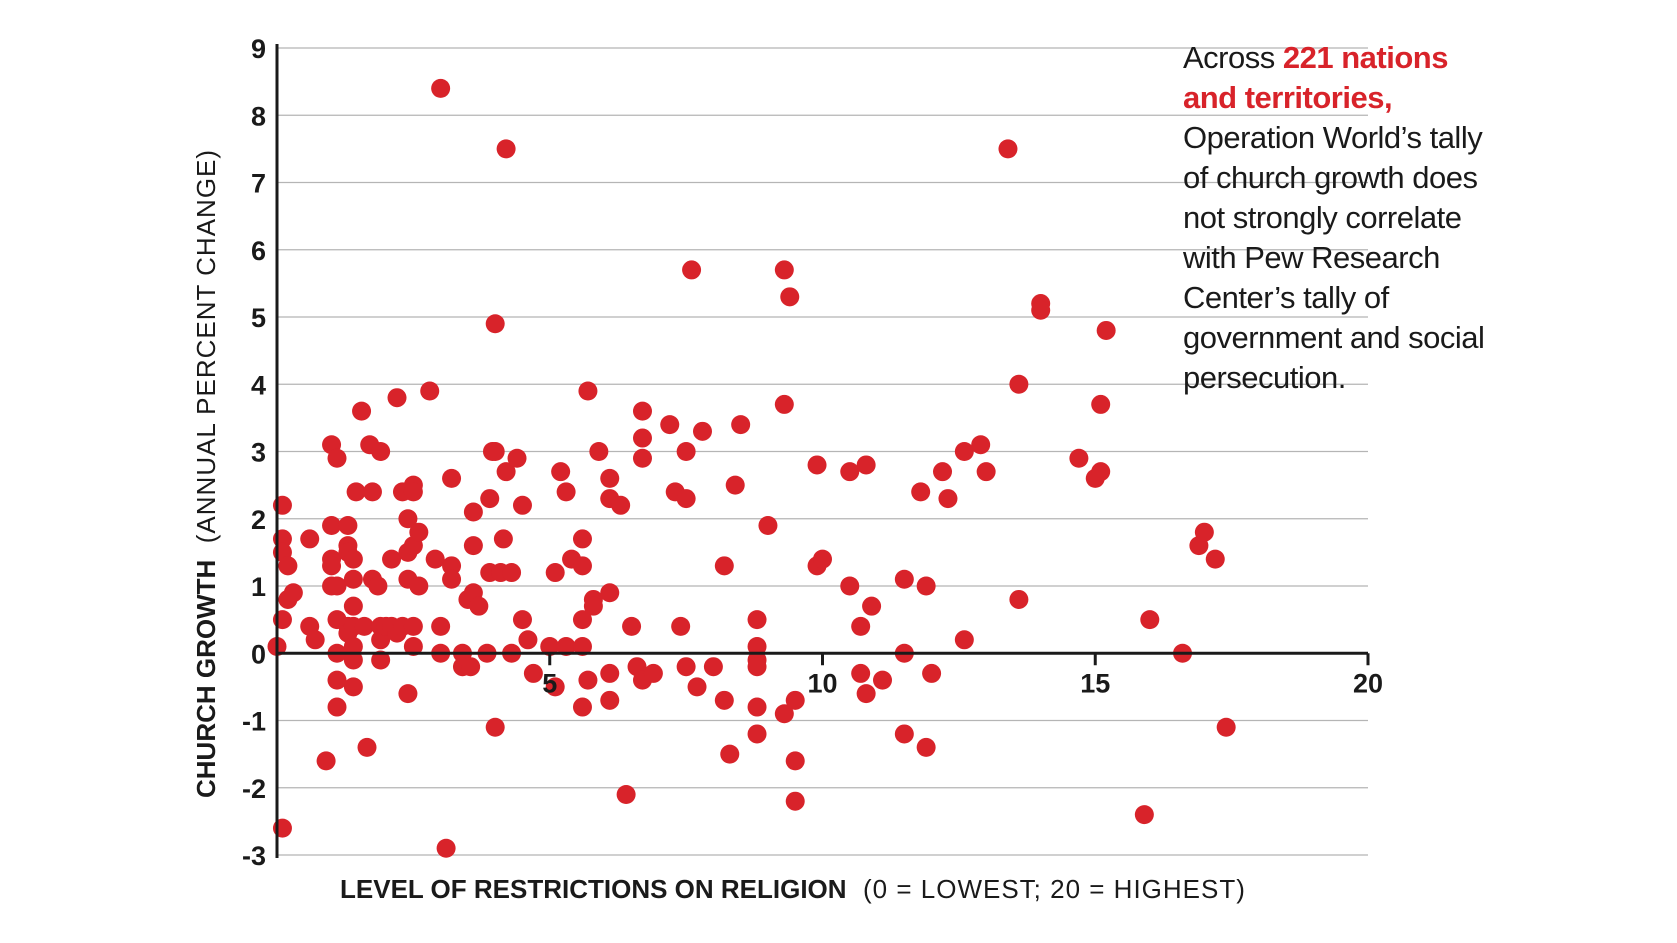 This screenshot has height=943, width=1677. I want to click on y-tick-label: -3, so click(254, 856).